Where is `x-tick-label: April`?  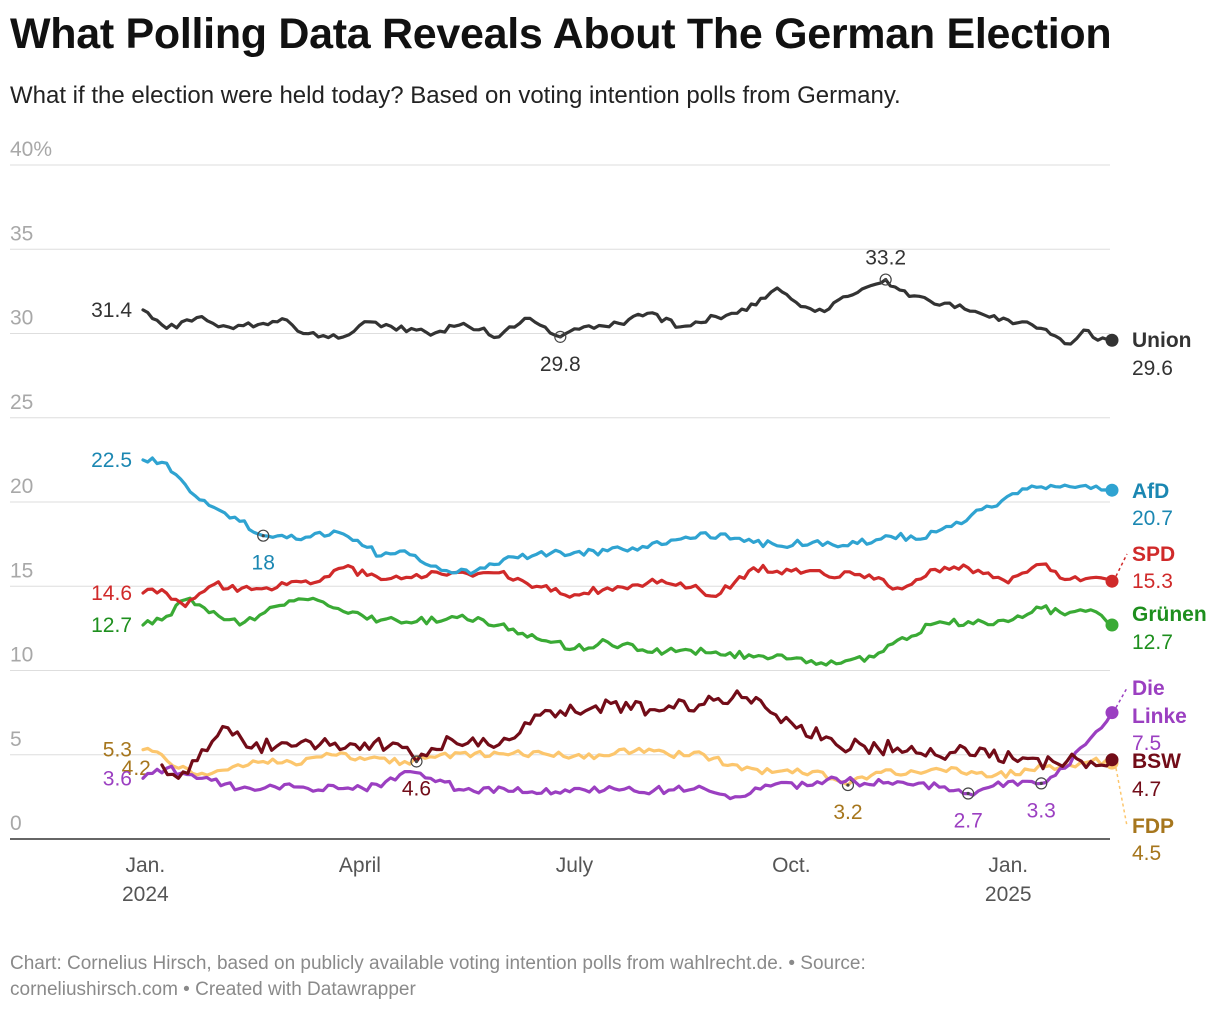 x-tick-label: April is located at coordinates (360, 865).